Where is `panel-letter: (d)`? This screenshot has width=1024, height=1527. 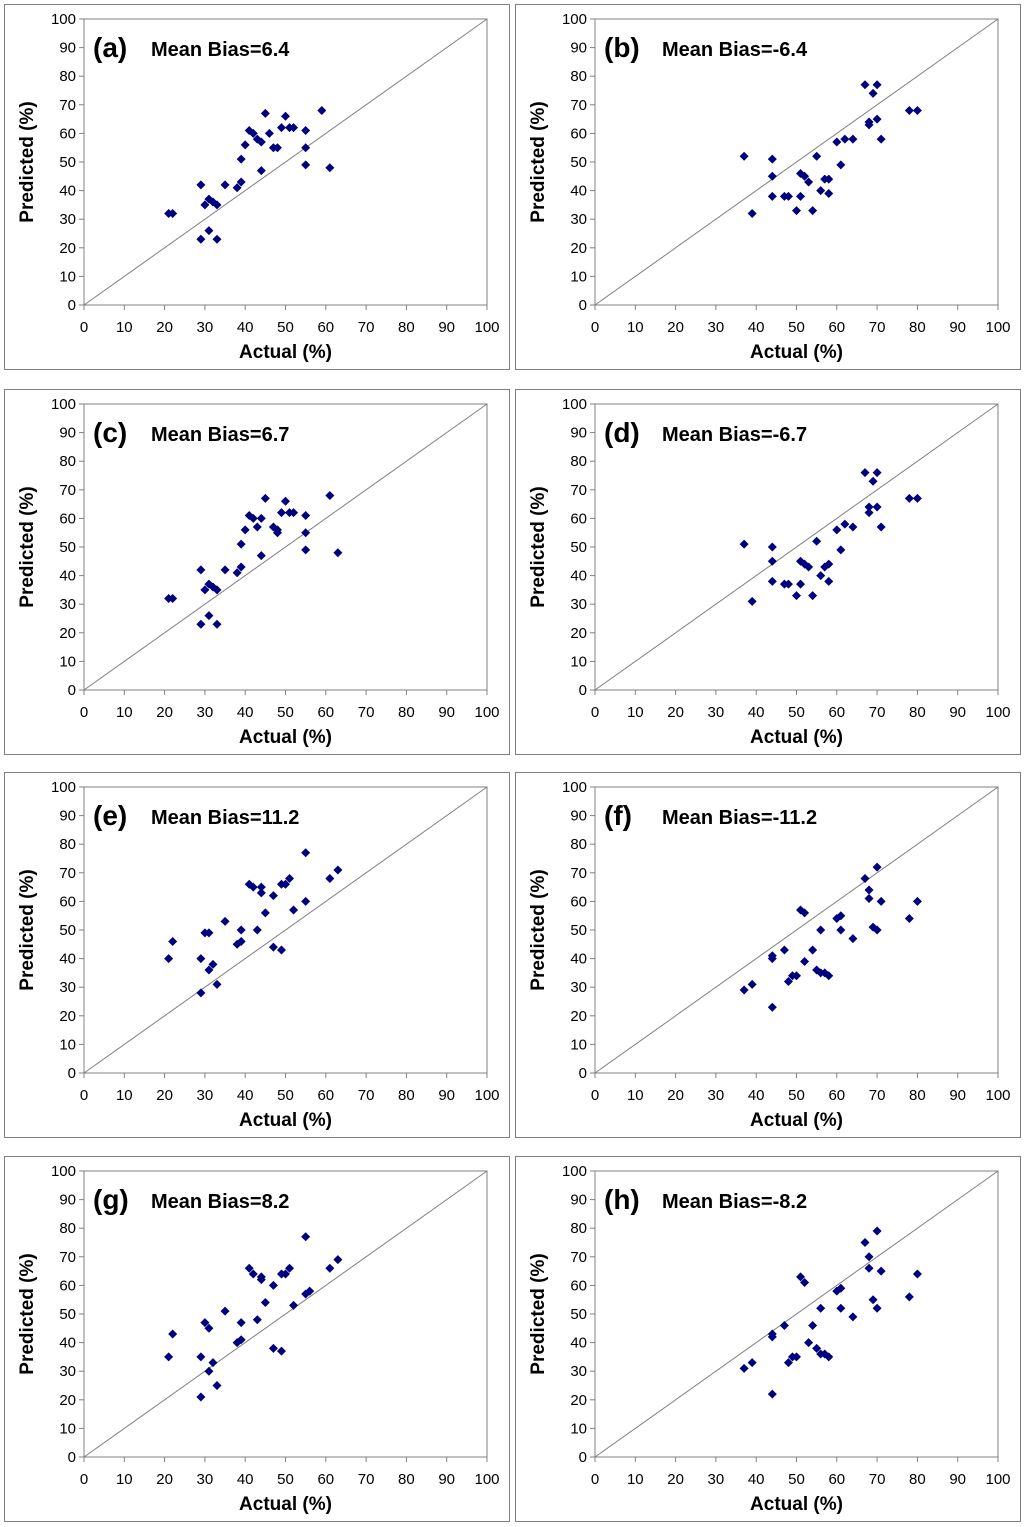 panel-letter: (d) is located at coordinates (622, 432).